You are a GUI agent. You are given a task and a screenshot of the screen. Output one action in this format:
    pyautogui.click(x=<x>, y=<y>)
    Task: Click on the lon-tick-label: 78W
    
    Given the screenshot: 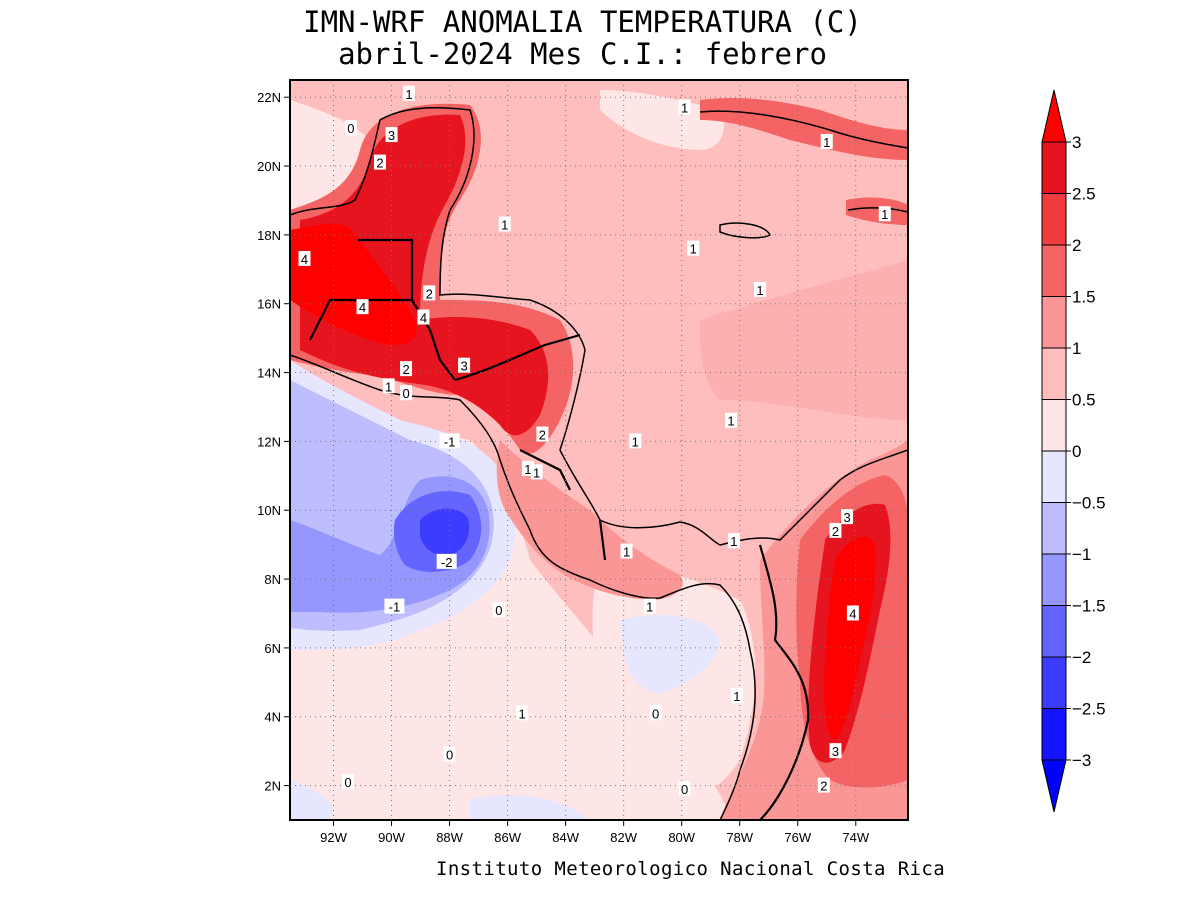 What is the action you would take?
    pyautogui.click(x=739, y=837)
    